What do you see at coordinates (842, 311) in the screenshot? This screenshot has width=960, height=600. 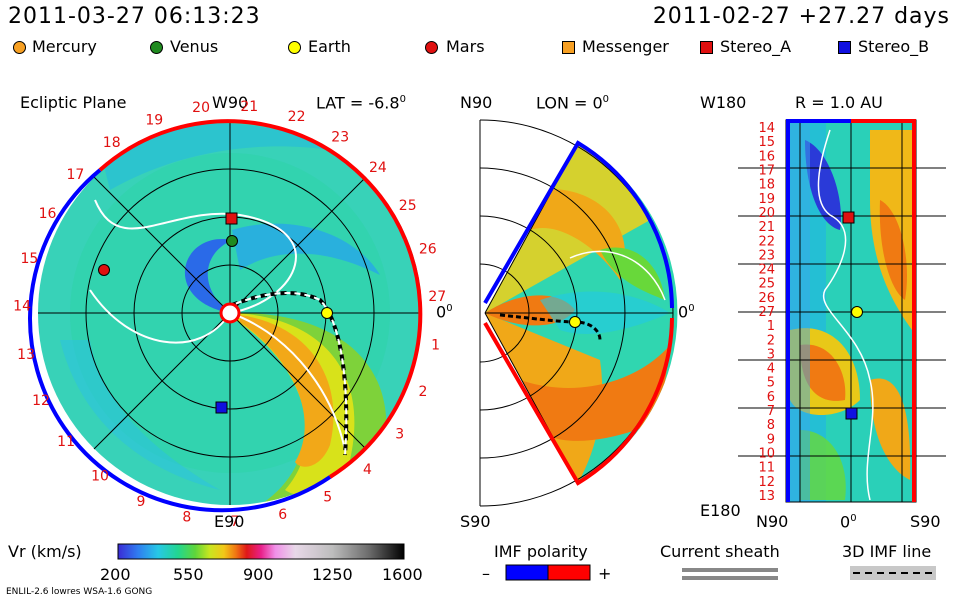 I see `radial-strip-plot` at bounding box center [842, 311].